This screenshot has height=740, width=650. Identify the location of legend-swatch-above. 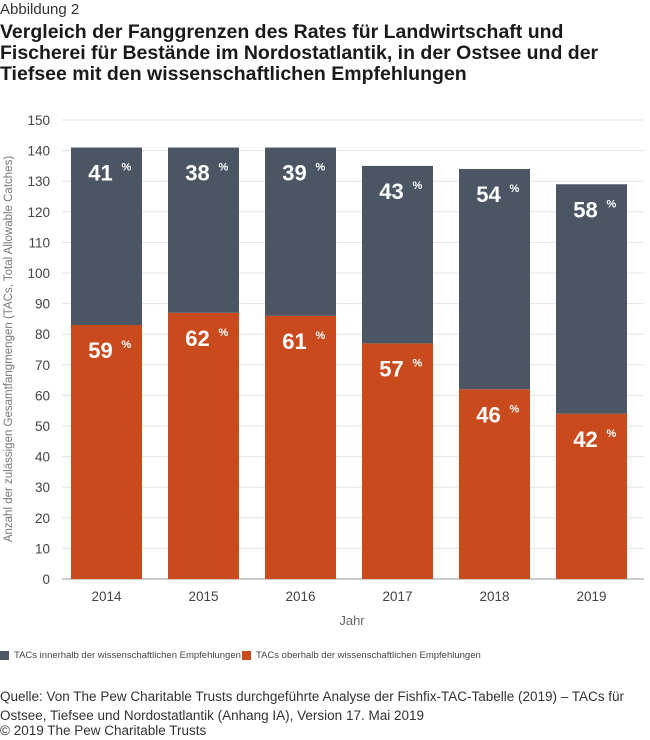
(246, 655).